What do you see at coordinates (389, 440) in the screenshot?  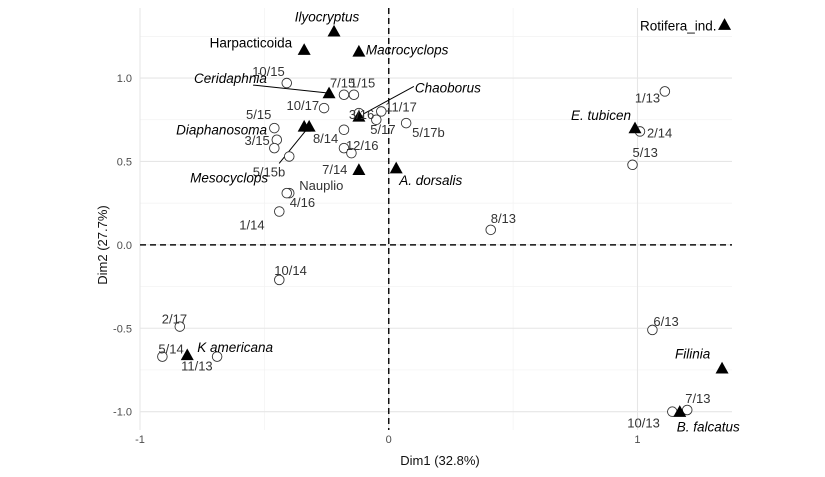 I see `x-tick-label: 0` at bounding box center [389, 440].